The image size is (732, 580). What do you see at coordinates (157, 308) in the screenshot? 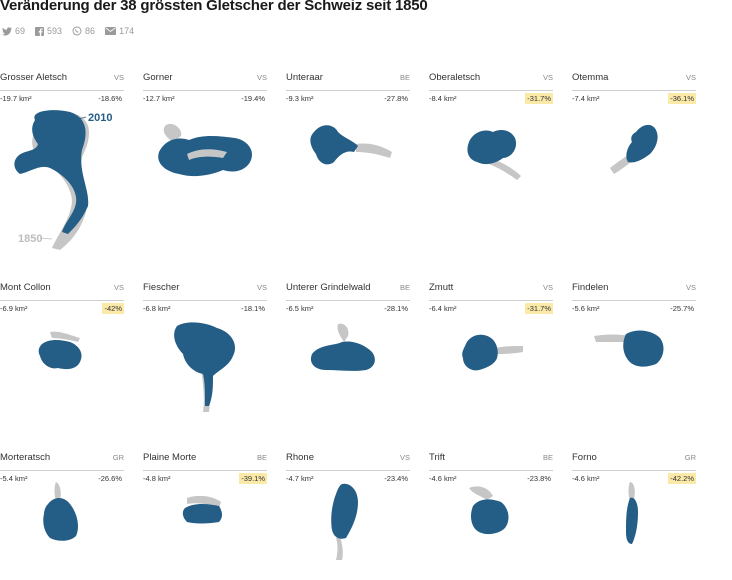
I see `glacier-area-change: -6.8 km²` at bounding box center [157, 308].